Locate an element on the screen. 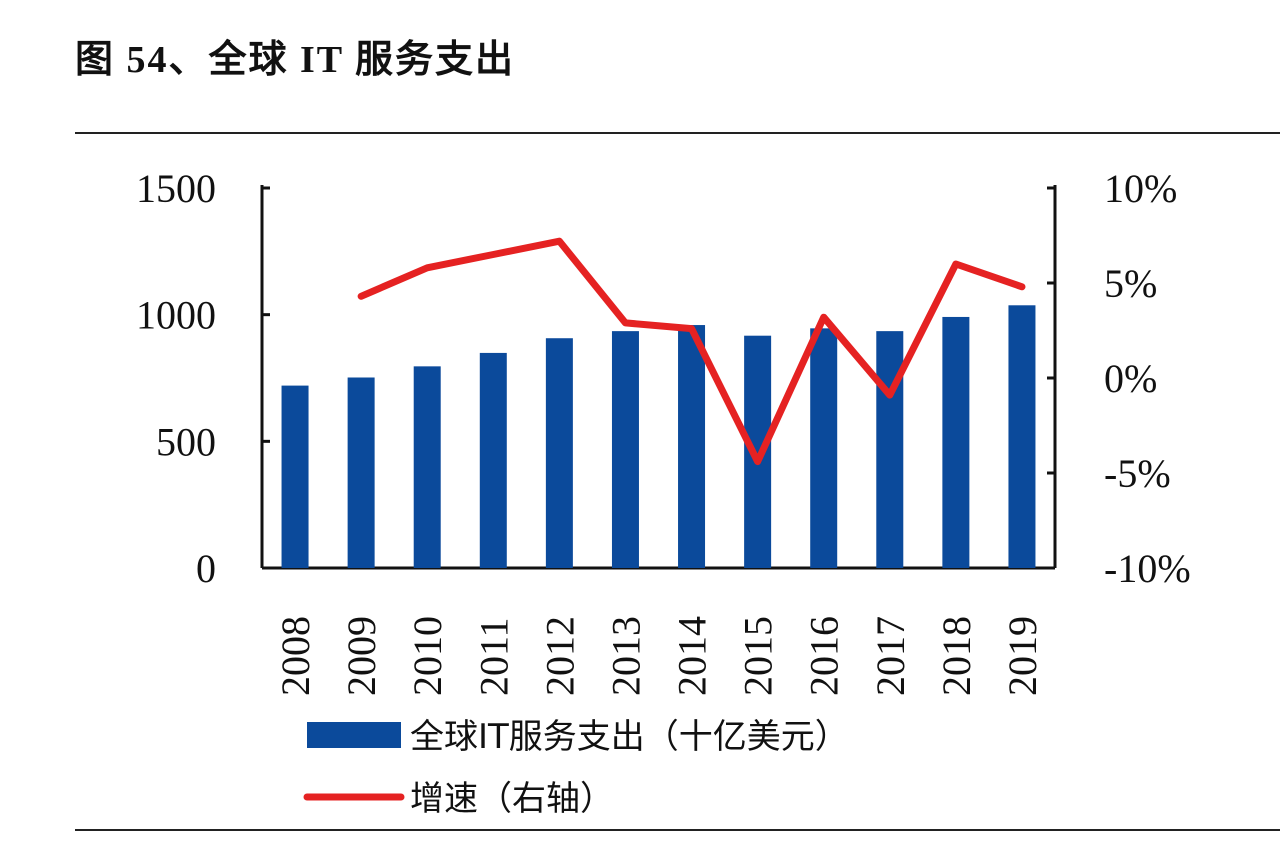 The image size is (1280, 842). legend-line-label: 增速（右轴） is located at coordinates (512, 799).